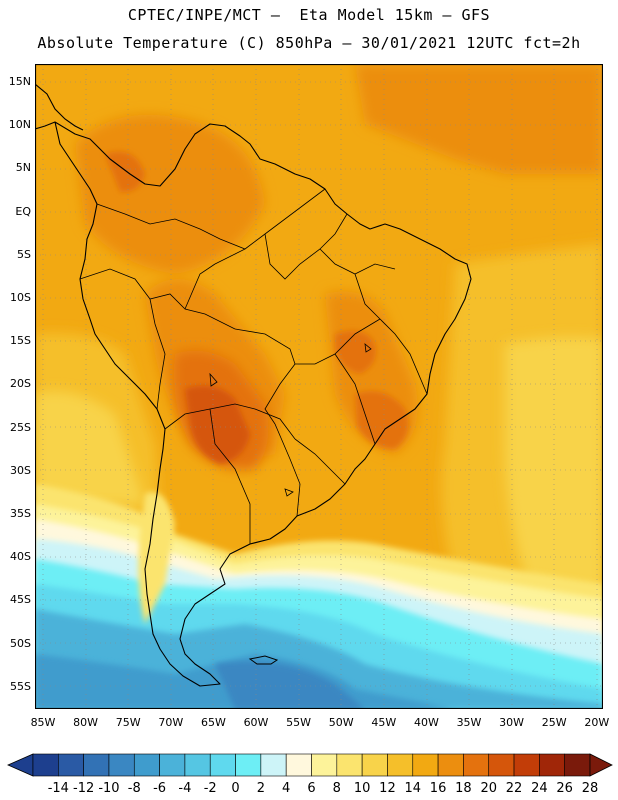  What do you see at coordinates (469, 722) in the screenshot?
I see `lon-label: 35W` at bounding box center [469, 722].